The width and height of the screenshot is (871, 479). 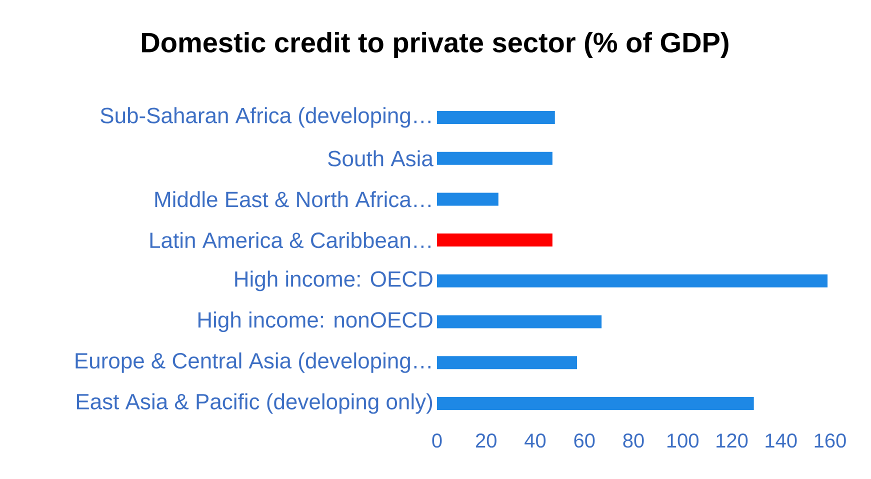 I want to click on x-tick-label: 40, so click(x=535, y=441).